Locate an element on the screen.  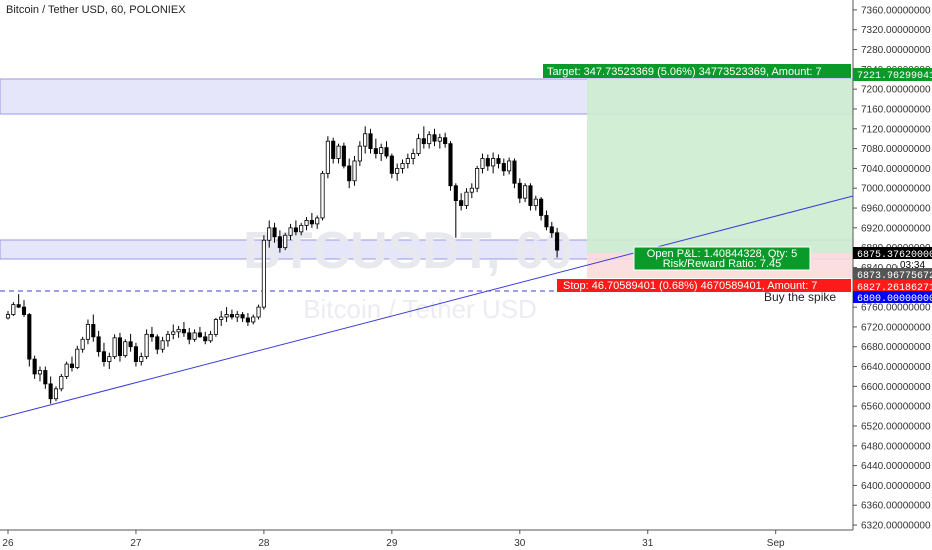
buy-the-spike-annotation: Buy the spike is located at coordinates (800, 297).